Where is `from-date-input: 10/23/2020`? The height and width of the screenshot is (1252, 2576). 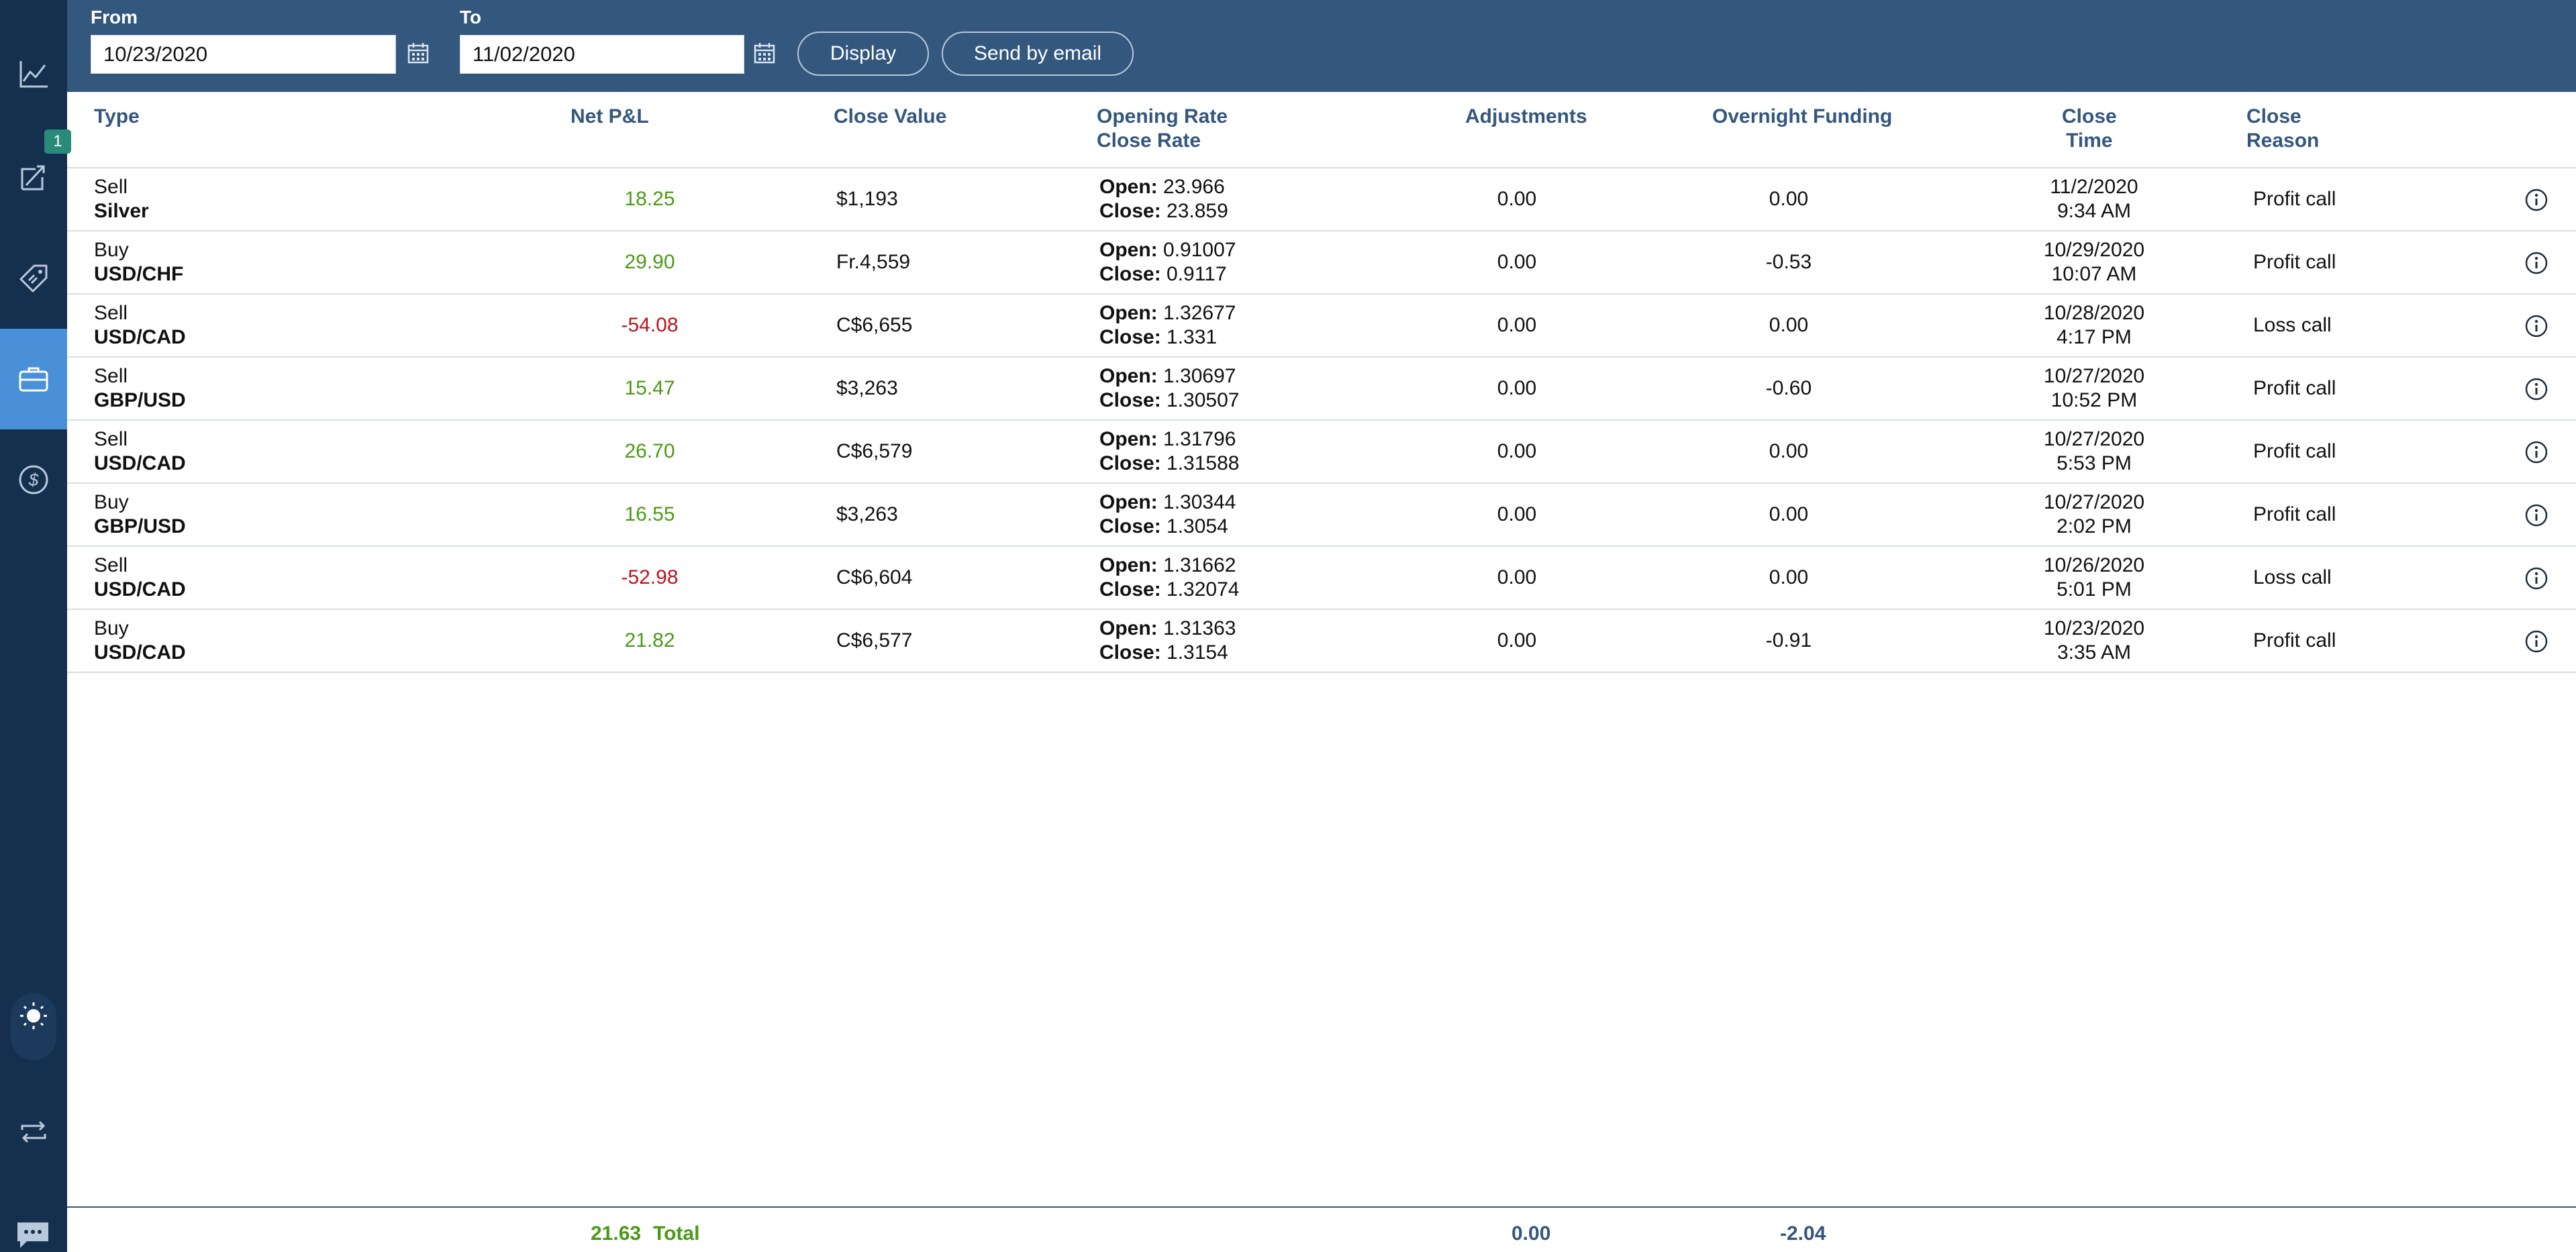
from-date-input: 10/23/2020 is located at coordinates (243, 54).